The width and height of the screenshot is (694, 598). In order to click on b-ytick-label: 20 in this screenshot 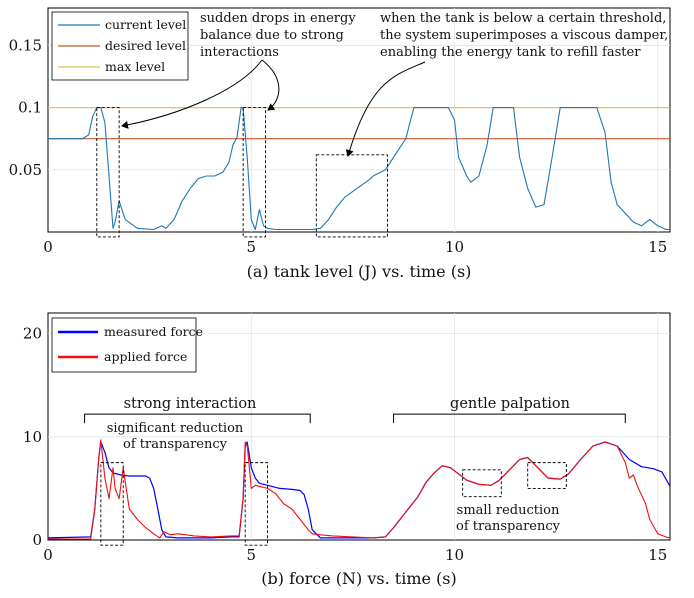, I will do `click(32, 334)`.